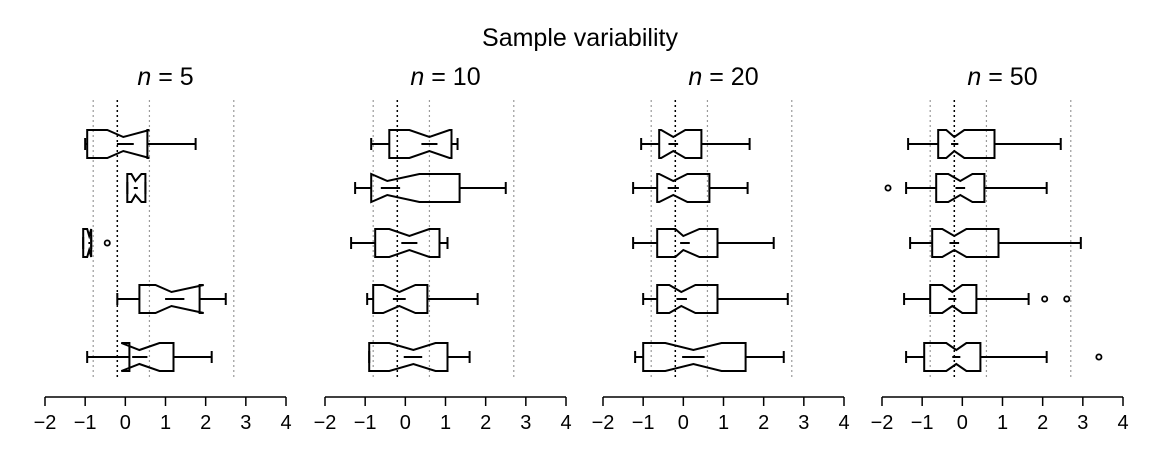 The height and width of the screenshot is (470, 1155). I want to click on panel-title-value: = 10, so click(452, 77).